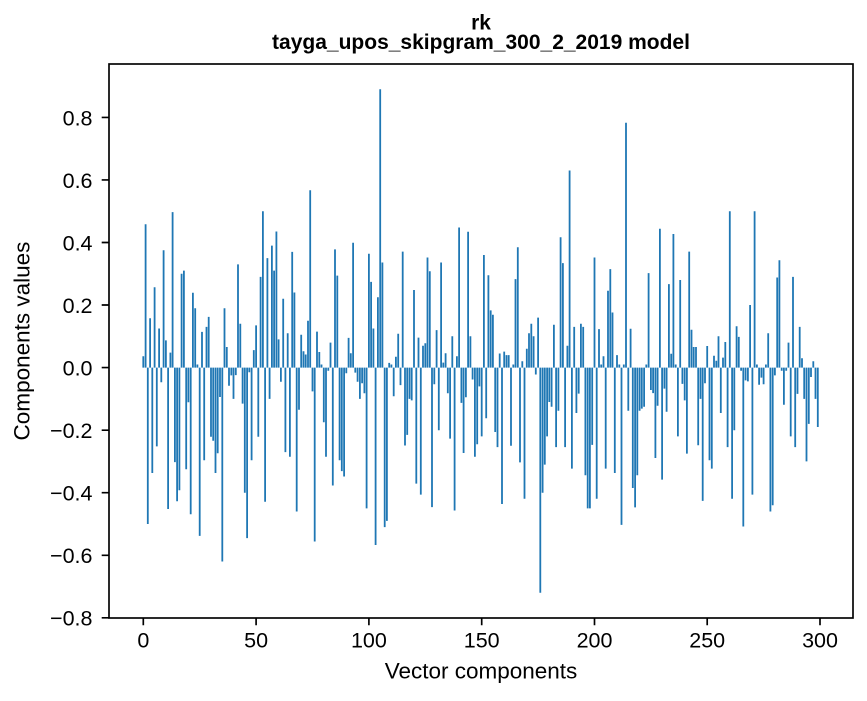 The width and height of the screenshot is (867, 701). What do you see at coordinates (71, 494) in the screenshot?
I see `svg-text: −0.4` at bounding box center [71, 494].